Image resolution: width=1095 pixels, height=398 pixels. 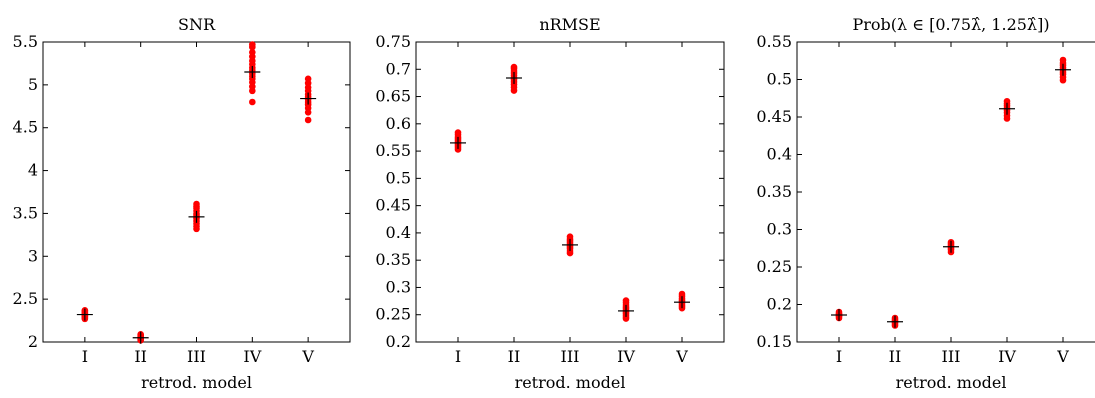 I want to click on y-tick-label: 2, so click(x=33, y=341).